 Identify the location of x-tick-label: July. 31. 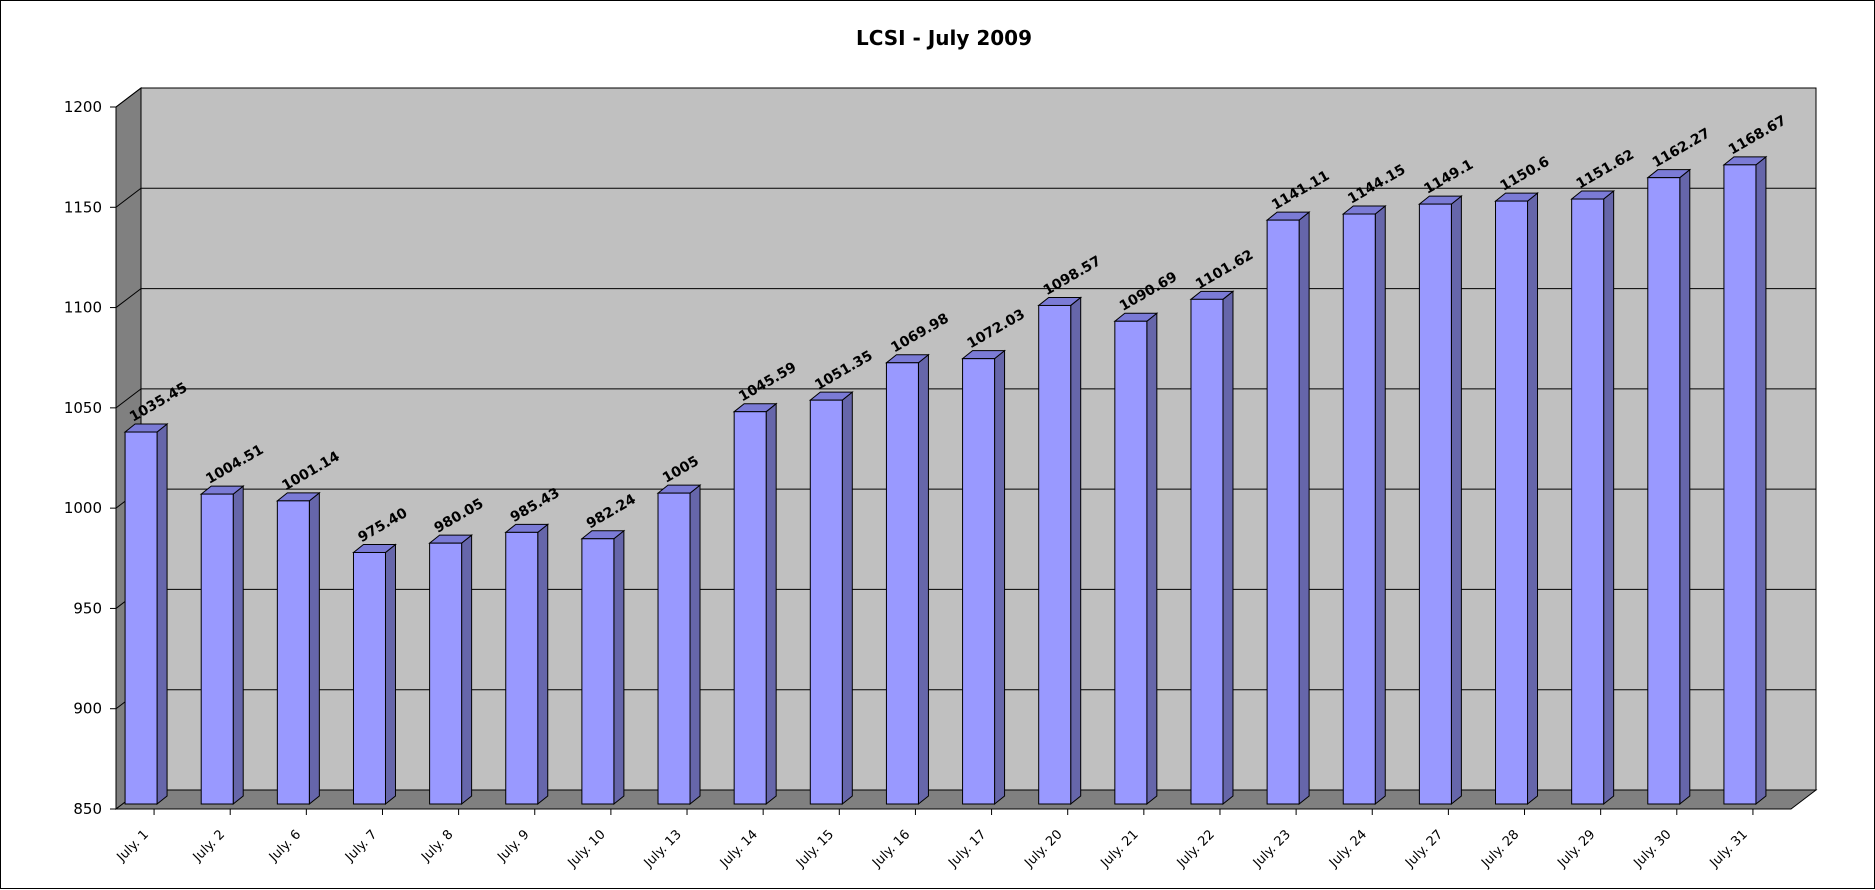
(1729, 849).